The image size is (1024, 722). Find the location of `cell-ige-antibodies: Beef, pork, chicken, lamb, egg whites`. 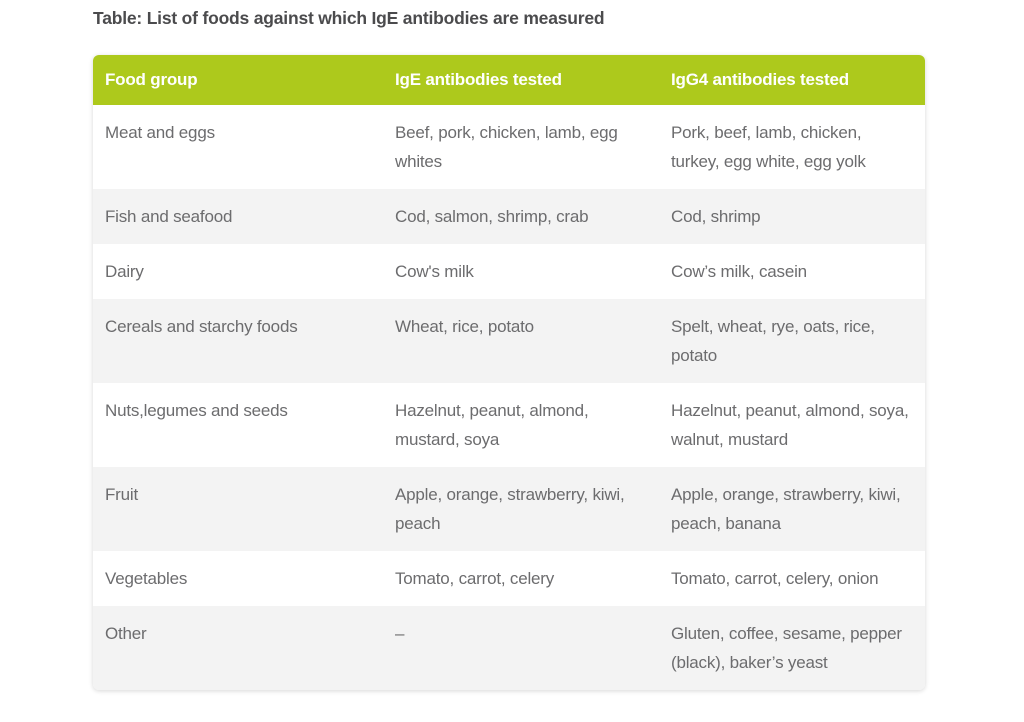

cell-ige-antibodies: Beef, pork, chicken, lamb, egg whites is located at coordinates (506, 147).